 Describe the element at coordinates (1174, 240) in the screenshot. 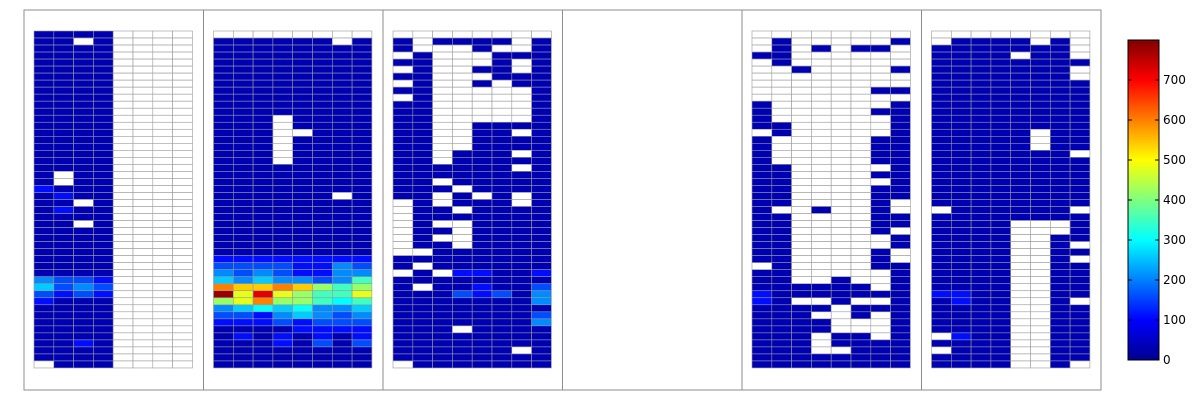

I see `colorbar-tick-label: 300` at that location.